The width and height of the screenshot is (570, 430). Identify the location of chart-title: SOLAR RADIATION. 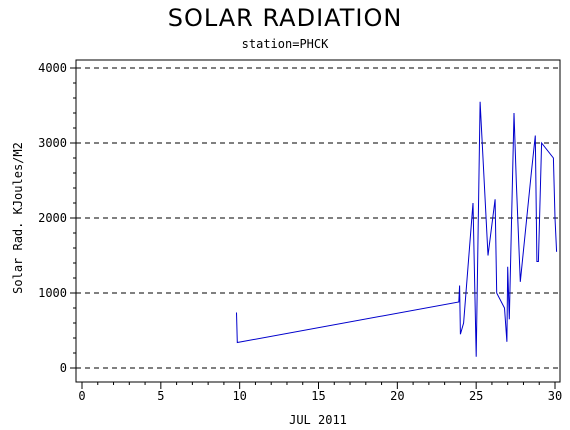
(285, 18).